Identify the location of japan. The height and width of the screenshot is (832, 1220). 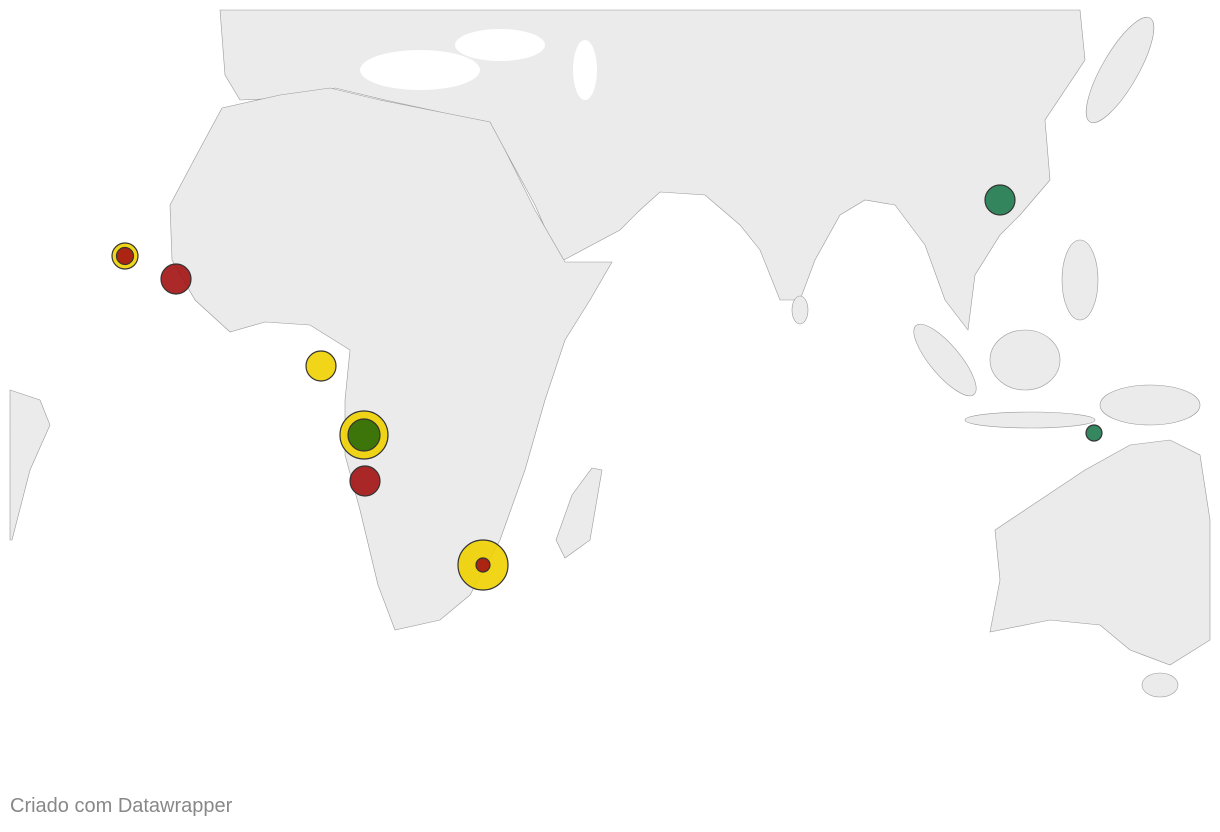
(1120, 70).